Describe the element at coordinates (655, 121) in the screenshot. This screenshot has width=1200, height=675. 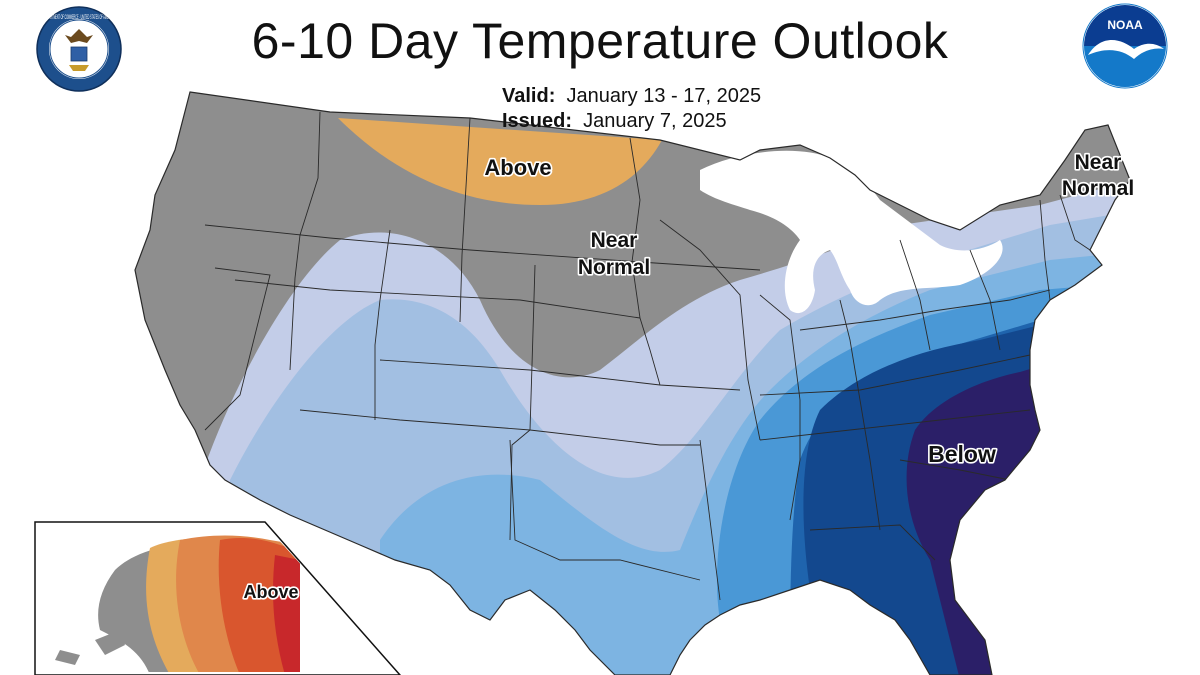
I see `issued-value: January 7, 2025` at that location.